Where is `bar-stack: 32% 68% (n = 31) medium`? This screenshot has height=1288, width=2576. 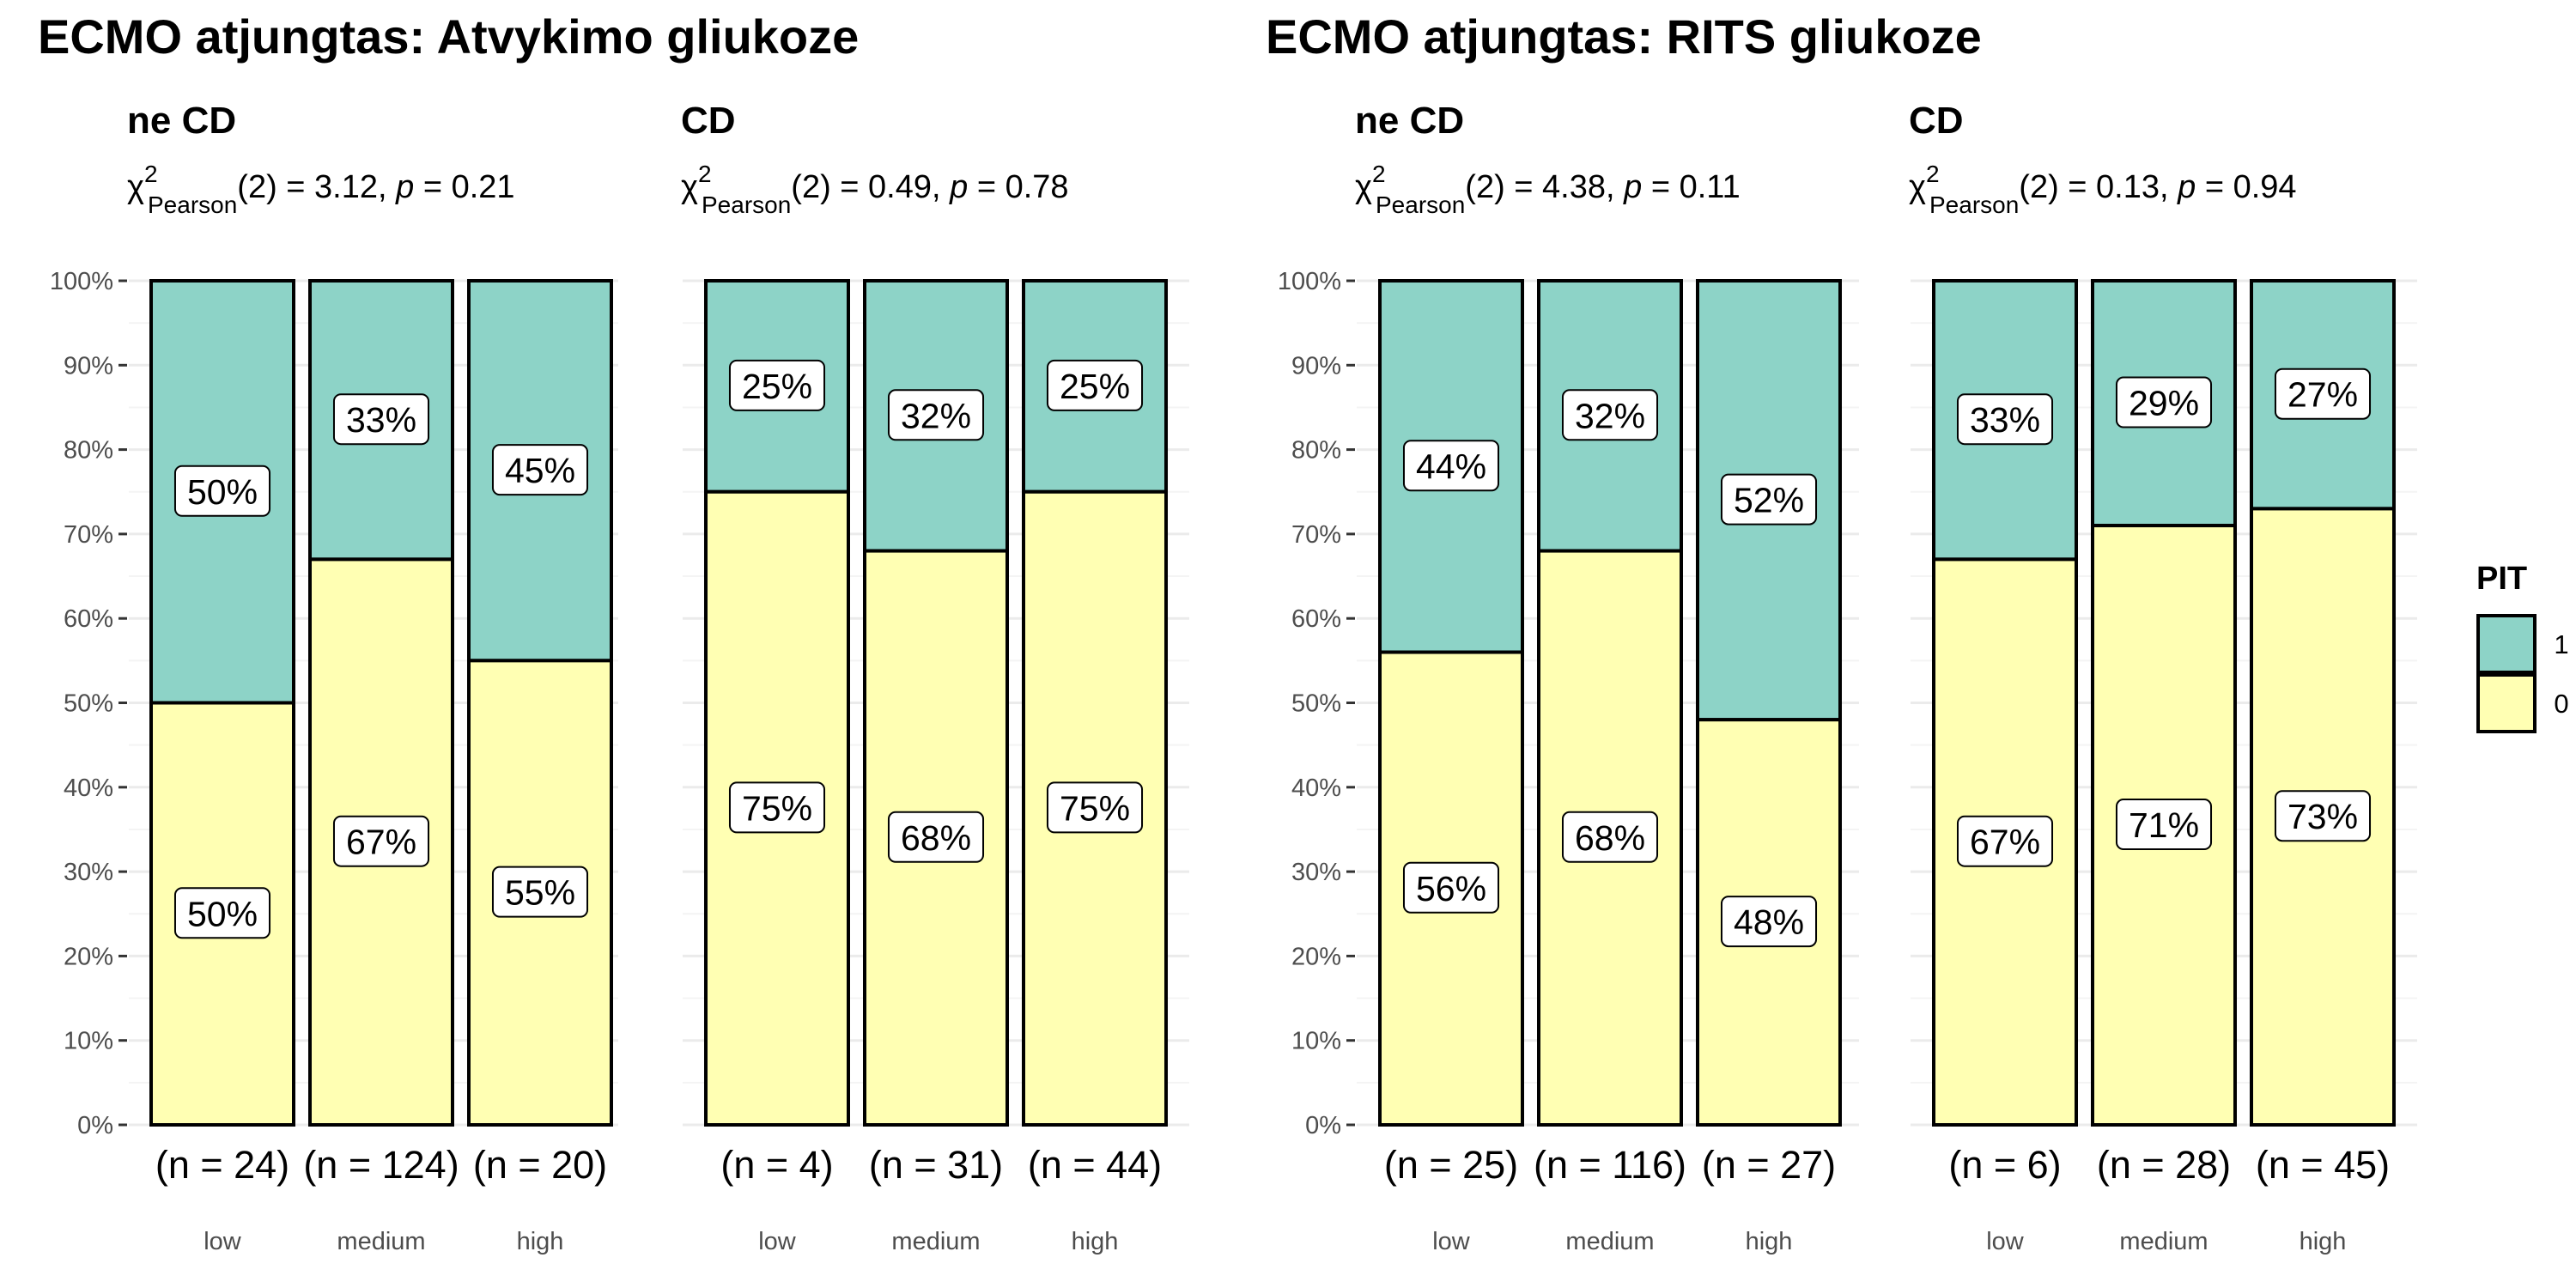 bar-stack: 32% 68% (n = 31) medium is located at coordinates (936, 767).